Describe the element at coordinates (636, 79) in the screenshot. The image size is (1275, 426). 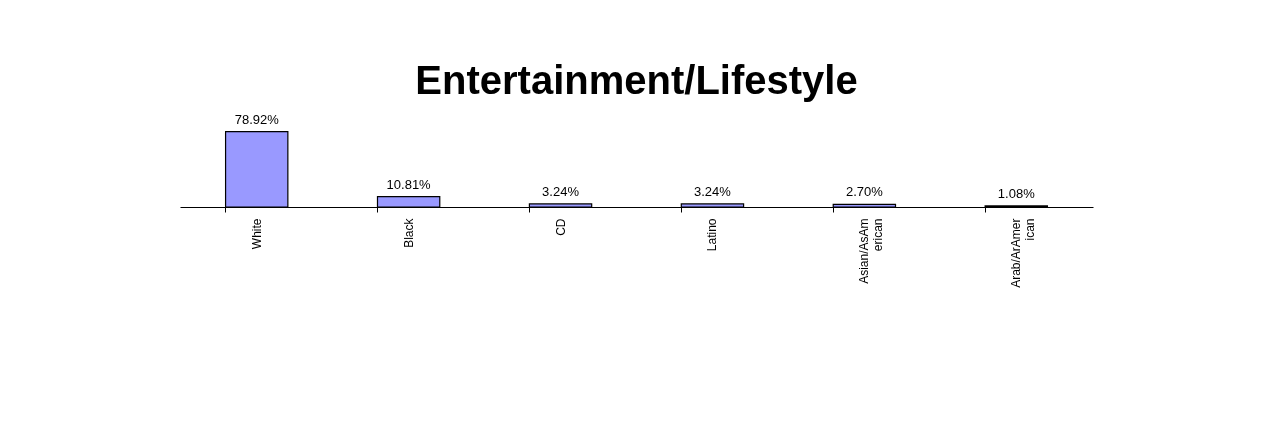
I see `chart-title: Entertainment/Lifestyle` at that location.